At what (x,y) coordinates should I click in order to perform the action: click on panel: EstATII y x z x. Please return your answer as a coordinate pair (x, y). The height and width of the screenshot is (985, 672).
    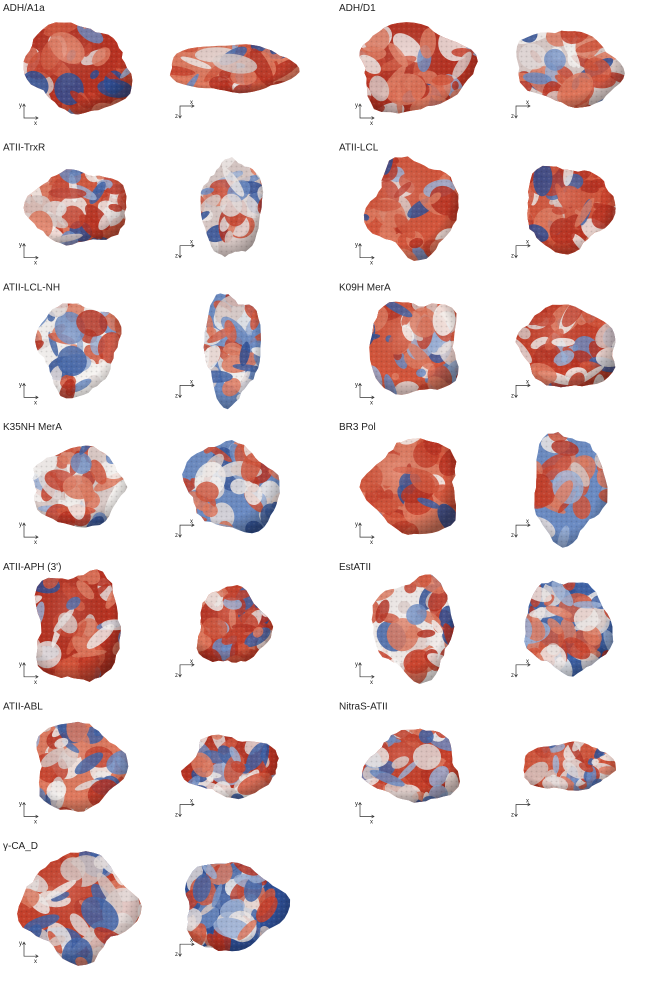
    Looking at the image, I should click on (476, 624).